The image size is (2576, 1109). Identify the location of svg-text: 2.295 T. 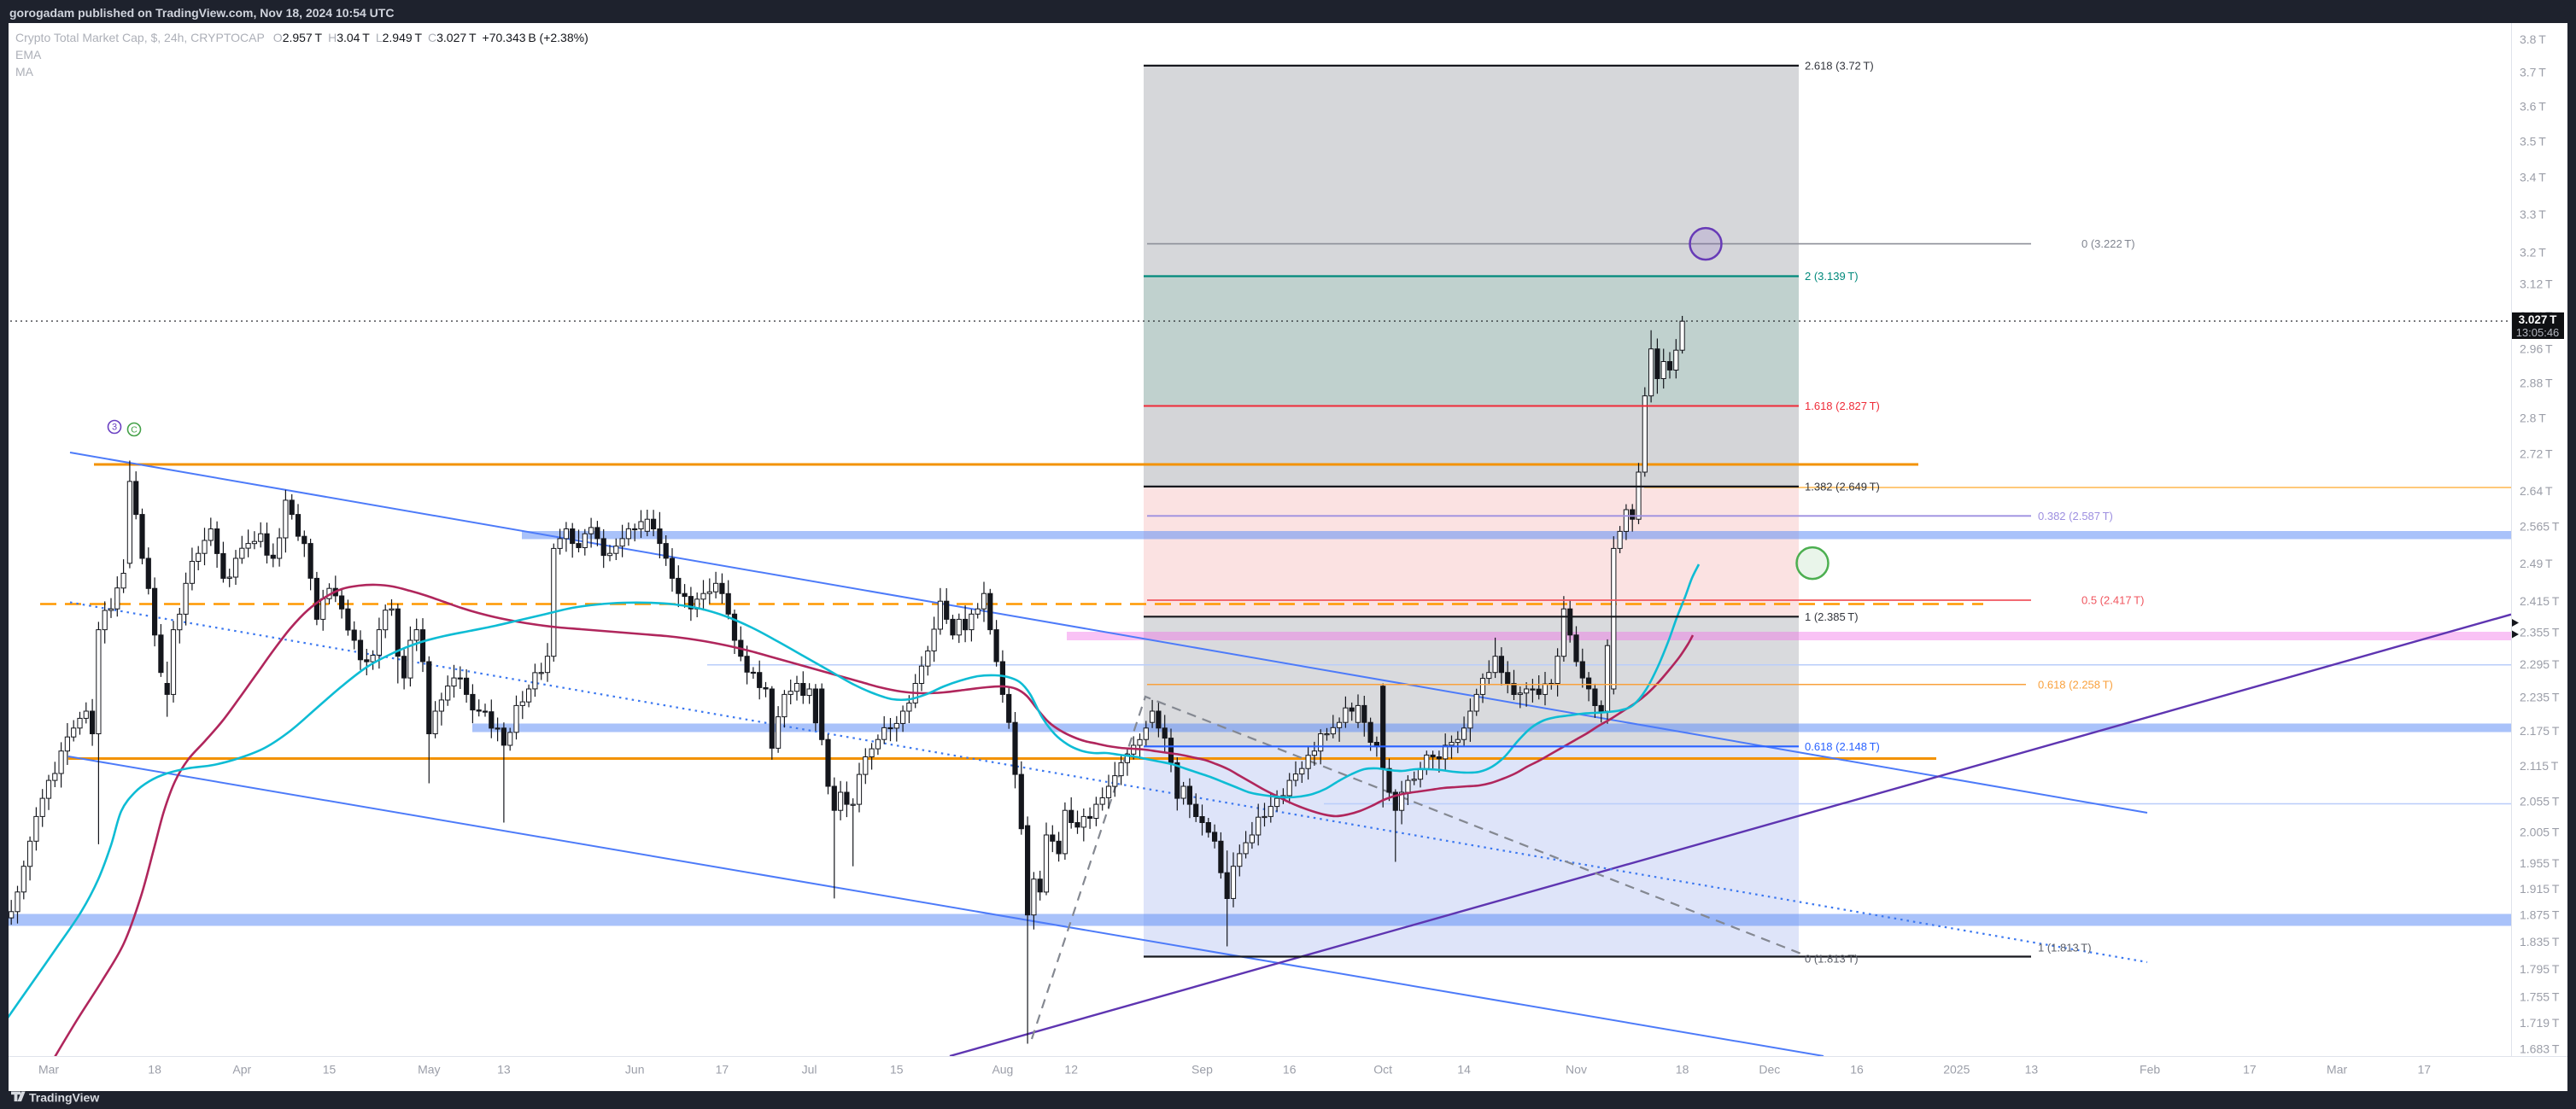
(2540, 664).